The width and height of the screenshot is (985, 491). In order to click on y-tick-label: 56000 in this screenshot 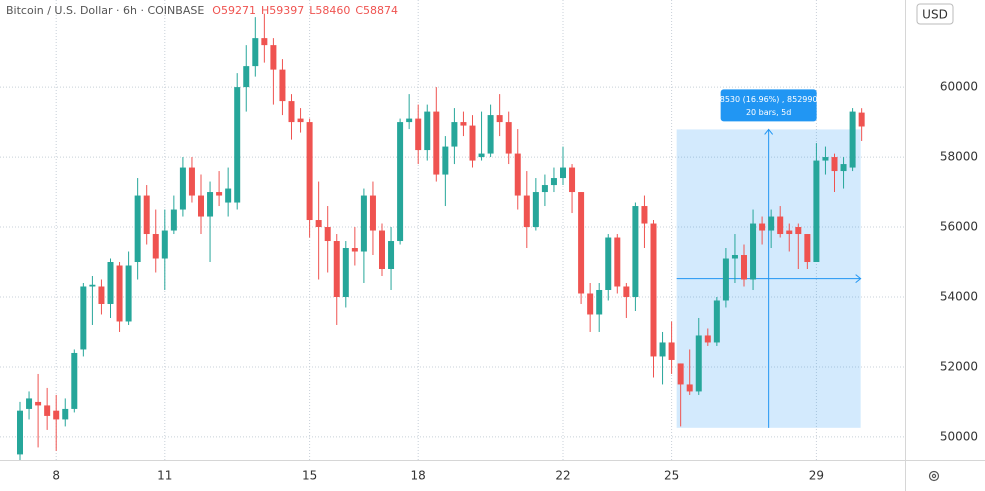, I will do `click(959, 227)`.